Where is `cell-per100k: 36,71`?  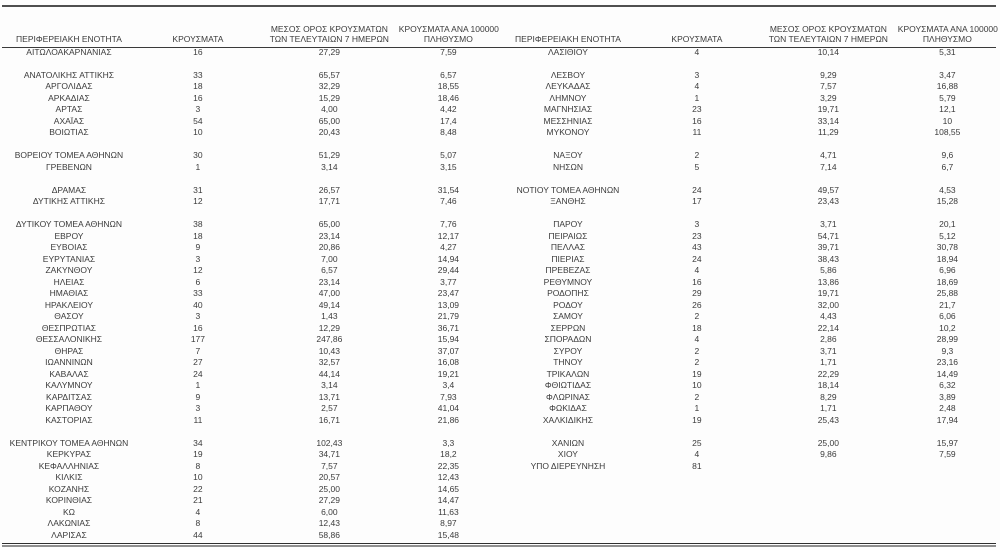
cell-per100k: 36,71 is located at coordinates (448, 327).